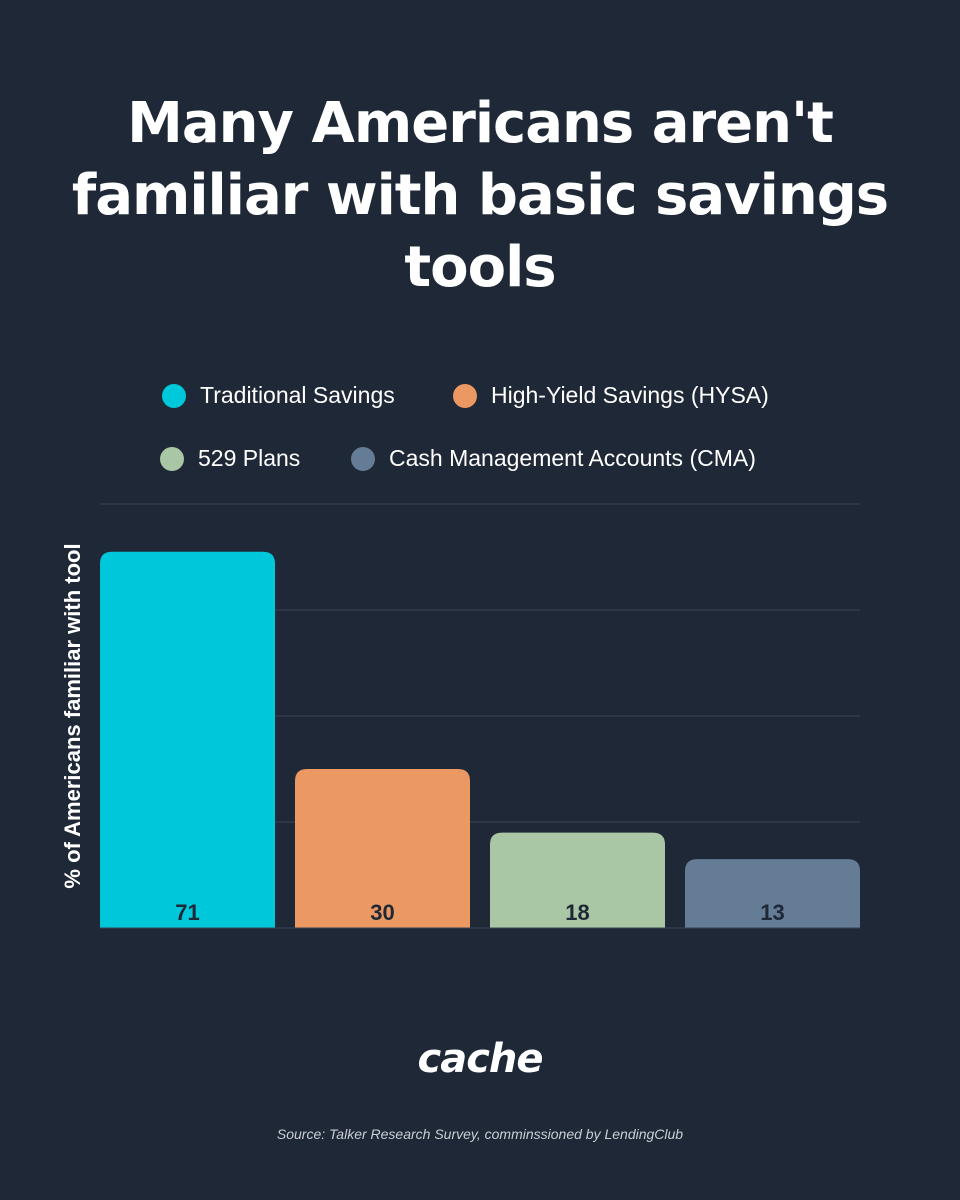 This screenshot has width=960, height=1200. I want to click on legend-item-traditional-savings: Traditional Savings, so click(278, 395).